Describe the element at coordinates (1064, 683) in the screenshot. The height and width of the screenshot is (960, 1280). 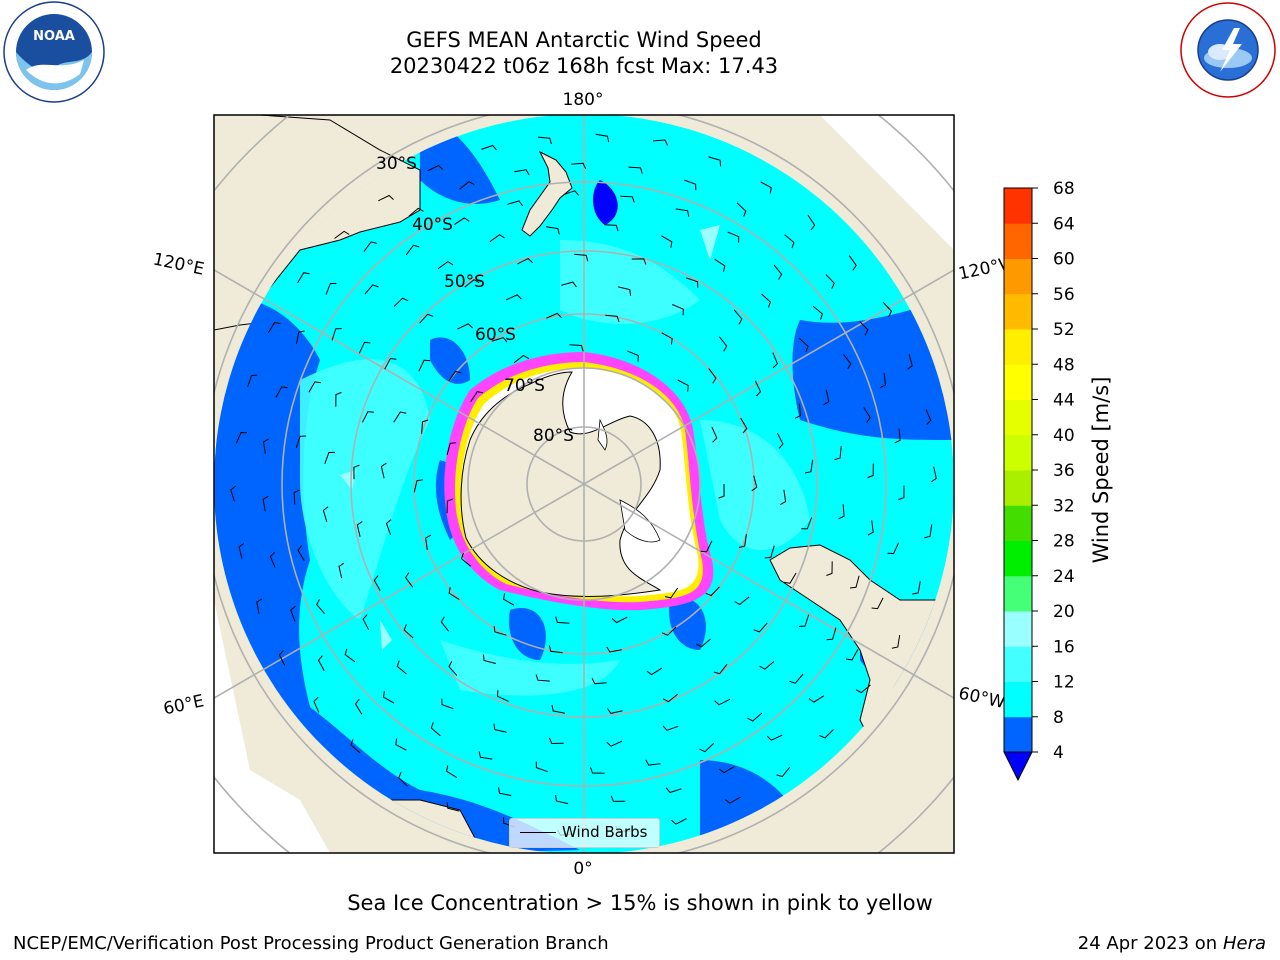
I see `colorbar-tick-label: 12` at that location.